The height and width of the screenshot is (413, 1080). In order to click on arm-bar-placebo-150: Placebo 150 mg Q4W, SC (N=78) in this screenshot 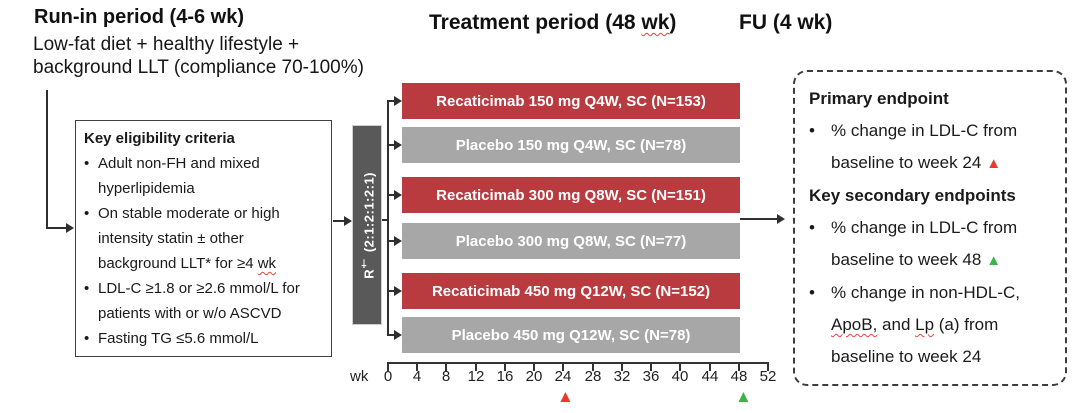, I will do `click(571, 145)`.